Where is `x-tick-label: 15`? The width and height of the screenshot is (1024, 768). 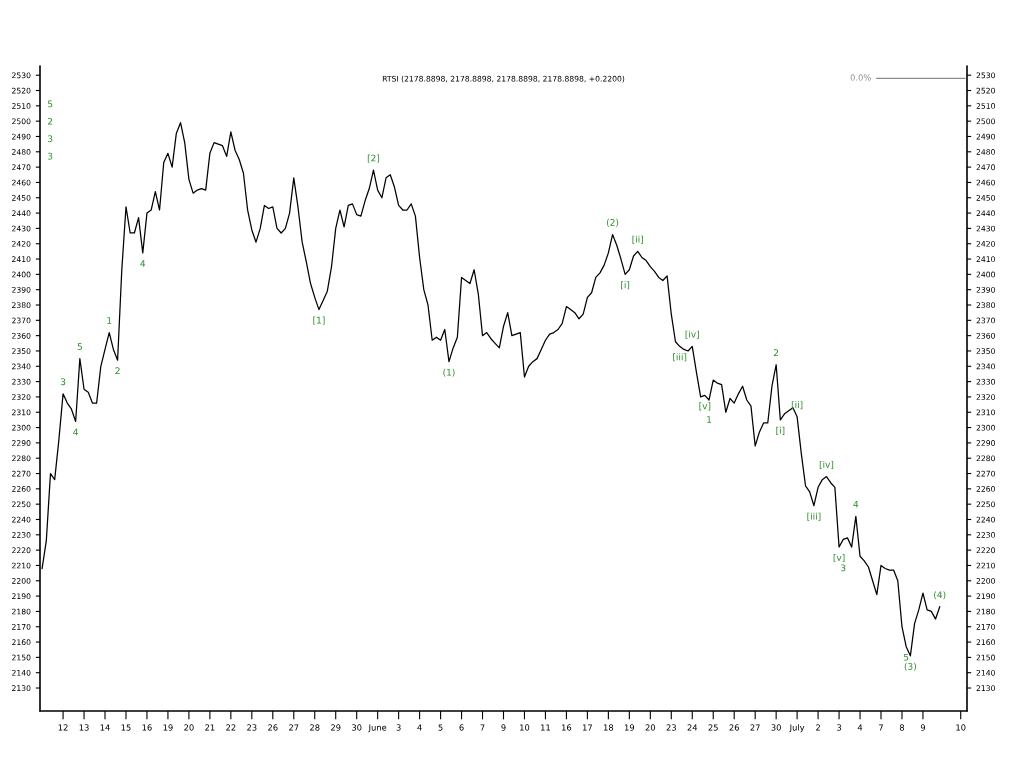
x-tick-label: 15 is located at coordinates (126, 727).